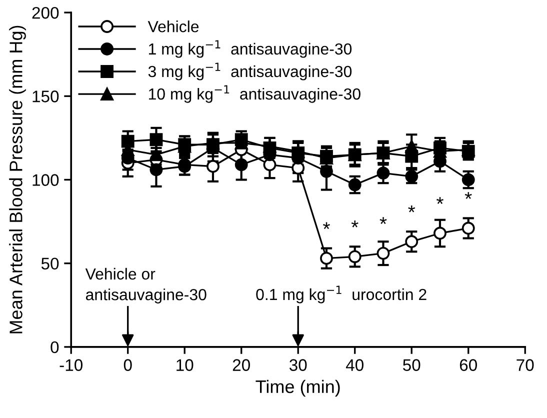 The image size is (547, 418). What do you see at coordinates (411, 365) in the screenshot?
I see `x-tick-label: 50` at bounding box center [411, 365].